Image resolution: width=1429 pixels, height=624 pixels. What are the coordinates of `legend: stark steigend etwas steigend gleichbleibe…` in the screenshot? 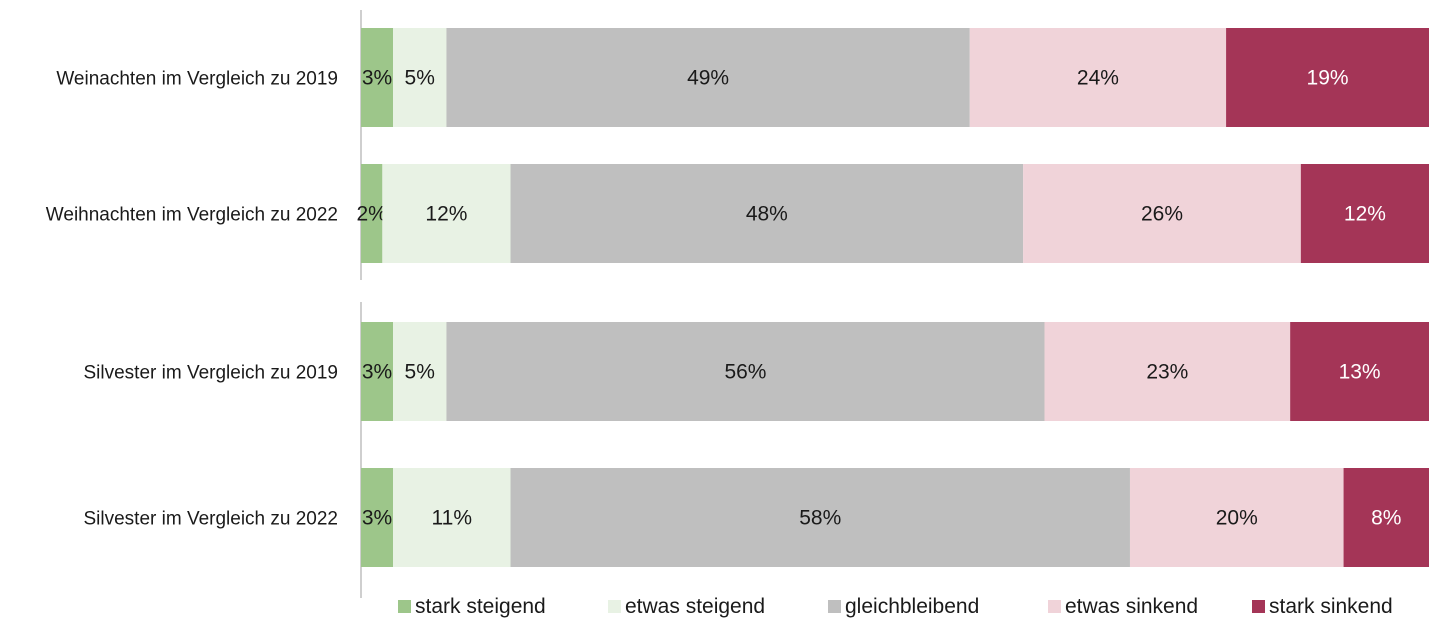 It's located at (895, 606).